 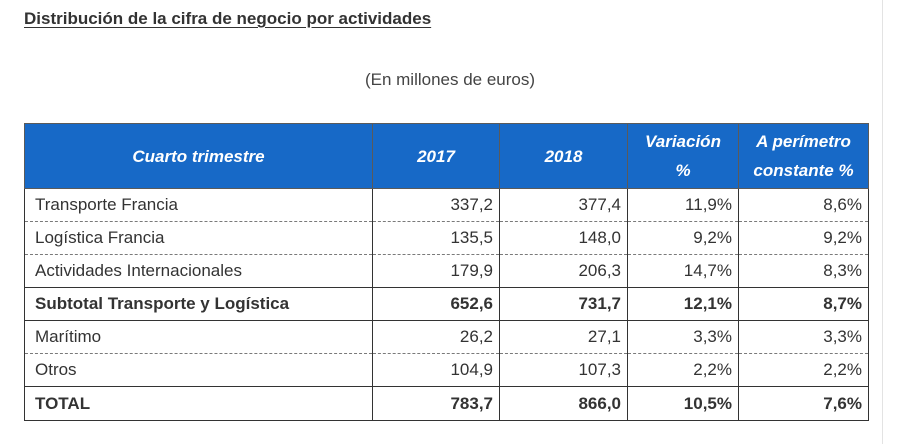 What do you see at coordinates (436, 403) in the screenshot?
I see `cell-2017: 783,7` at bounding box center [436, 403].